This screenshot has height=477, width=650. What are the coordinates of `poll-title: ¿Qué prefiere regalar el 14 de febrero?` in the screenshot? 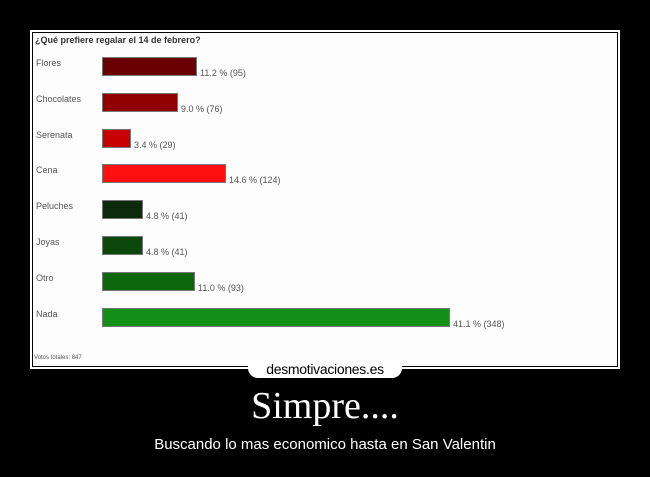 It's located at (118, 40).